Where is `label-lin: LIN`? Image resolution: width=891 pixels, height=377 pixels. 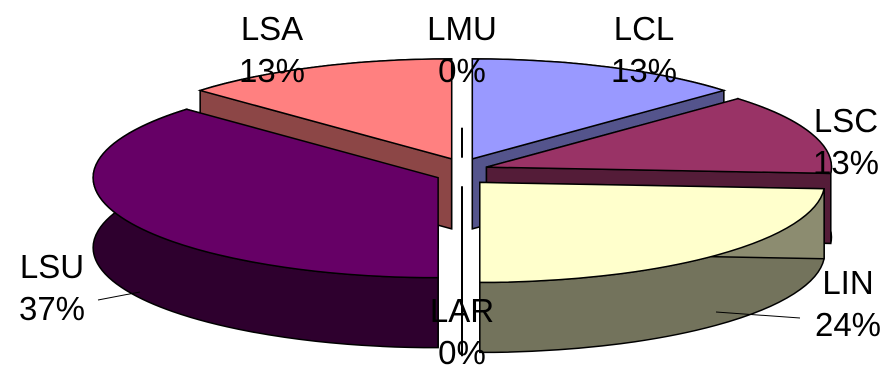
label-lin: LIN is located at coordinates (847, 282).